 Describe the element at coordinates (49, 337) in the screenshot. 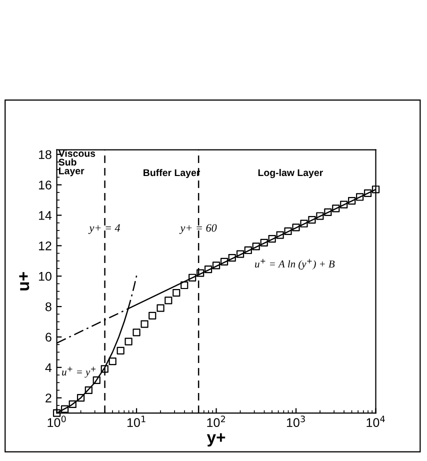

I see `y-tick-label: 6` at that location.